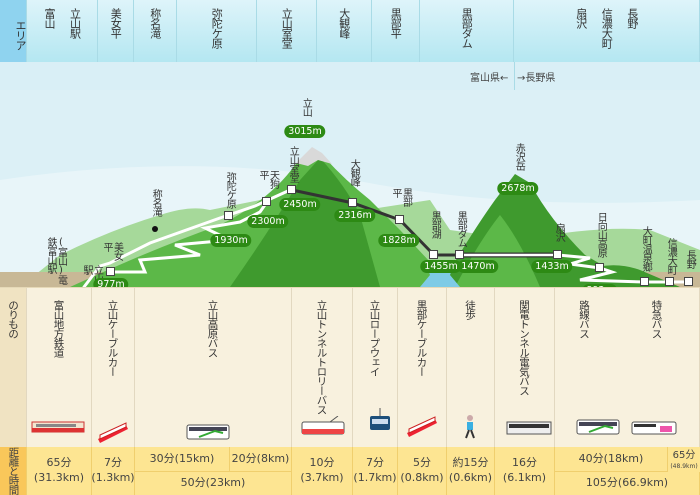  I want to click on time-distance-cell: 65分, so click(684, 455).